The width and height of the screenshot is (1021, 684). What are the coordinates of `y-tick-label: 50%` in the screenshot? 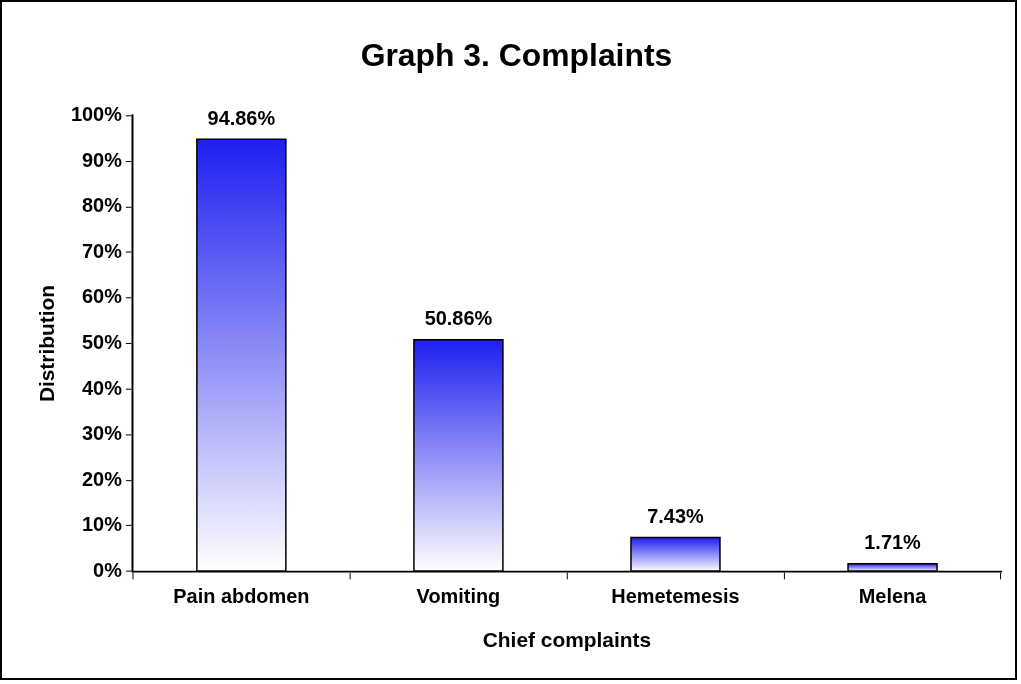 It's located at (102, 342).